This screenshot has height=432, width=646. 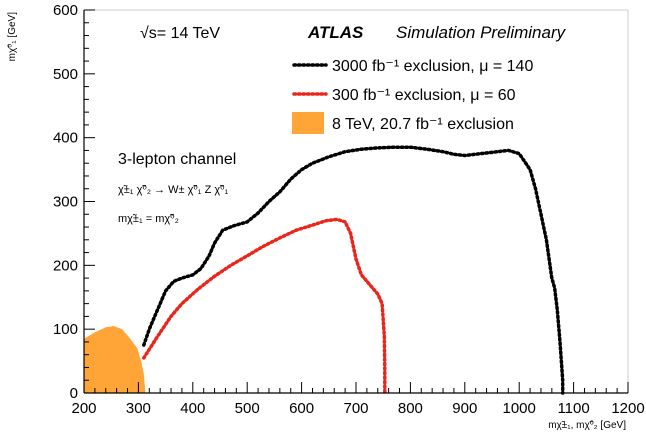 What do you see at coordinates (481, 32) in the screenshot?
I see `simulation-preliminary-label: Simulation Preliminary` at bounding box center [481, 32].